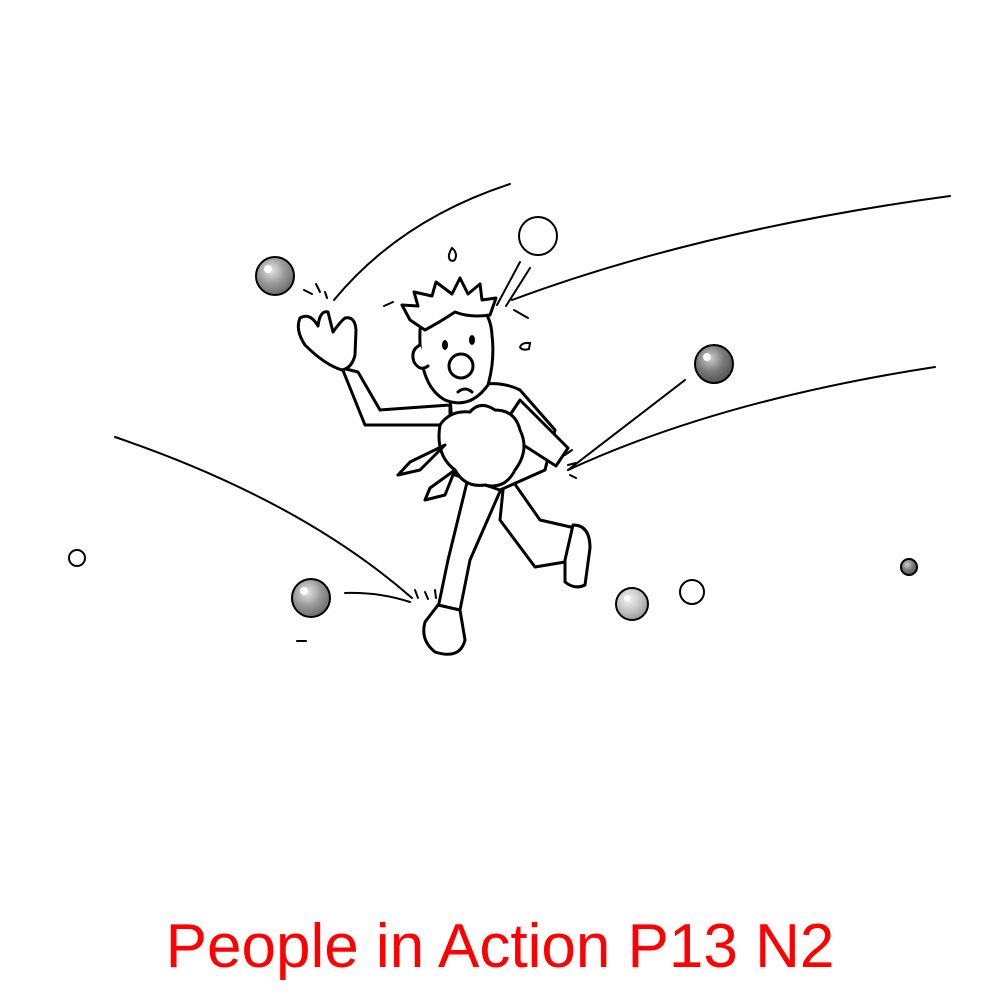  Describe the element at coordinates (481, 446) in the screenshot. I see `bundle` at that location.